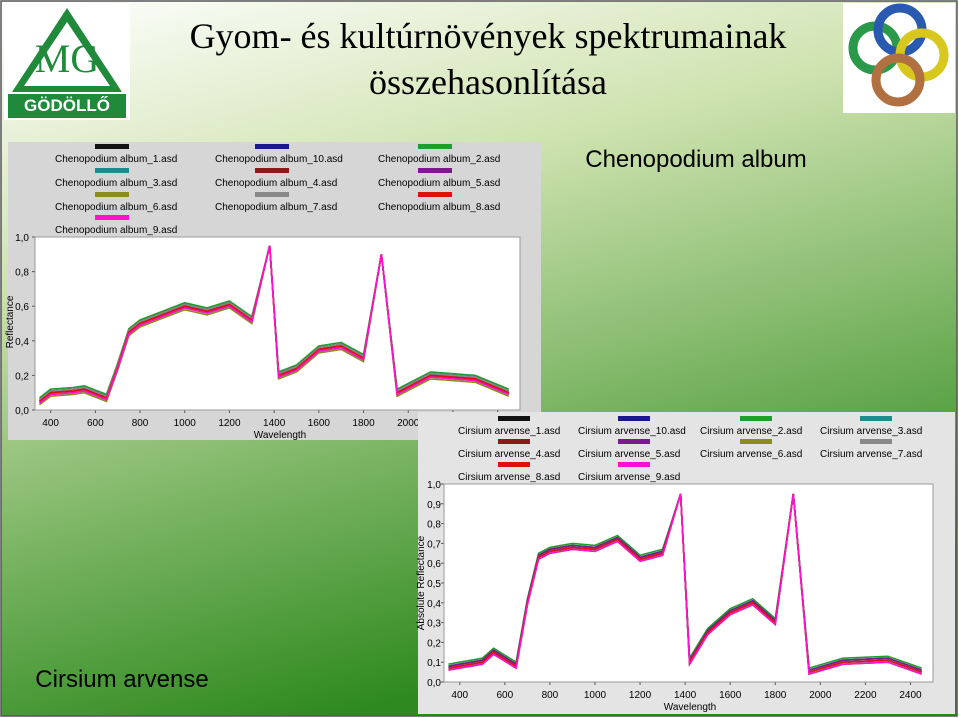  What do you see at coordinates (629, 454) in the screenshot?
I see `legend-label: Cirsium arvense_5.asd` at bounding box center [629, 454].